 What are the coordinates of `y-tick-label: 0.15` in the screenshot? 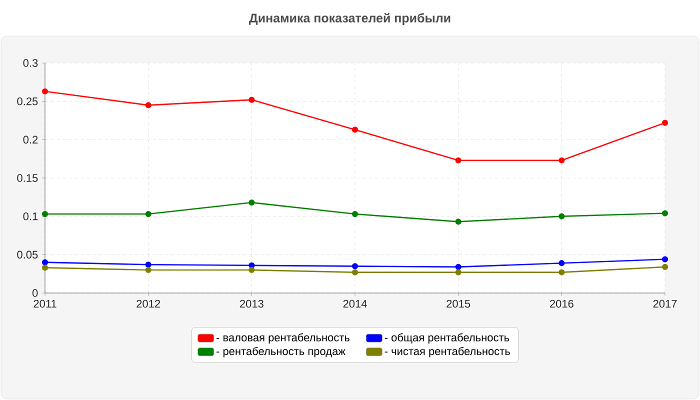 It's located at (27, 178).